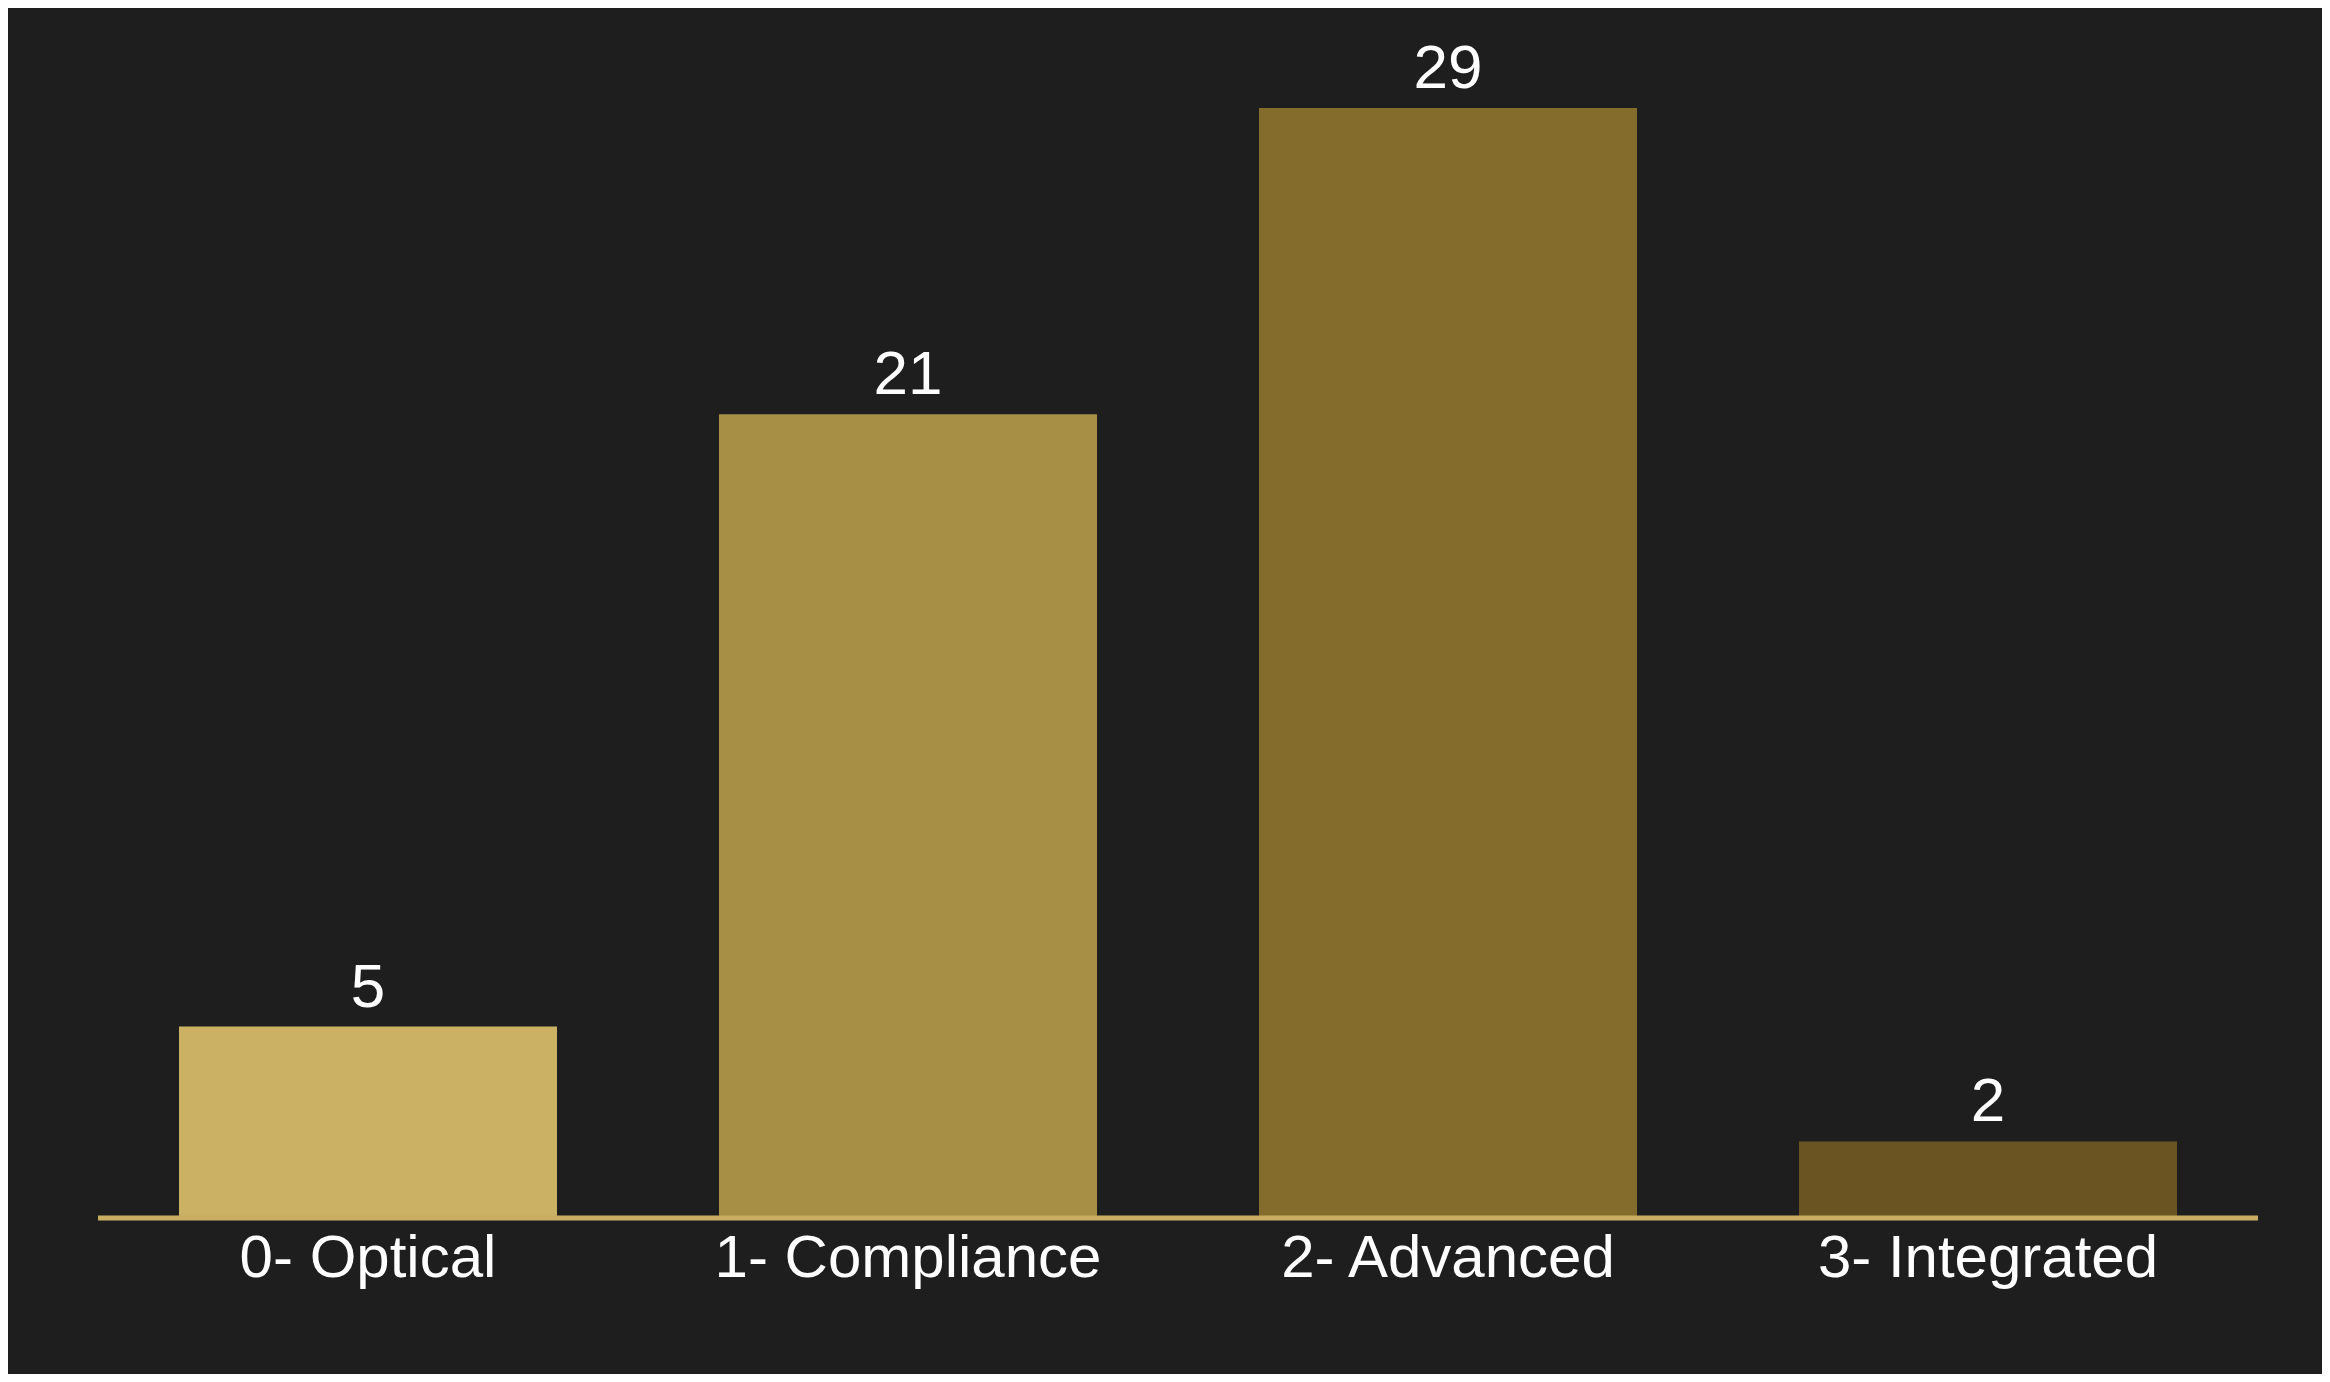 The width and height of the screenshot is (2330, 1382). What do you see at coordinates (908, 1256) in the screenshot?
I see `x-tick-label: 1- Compliance` at bounding box center [908, 1256].